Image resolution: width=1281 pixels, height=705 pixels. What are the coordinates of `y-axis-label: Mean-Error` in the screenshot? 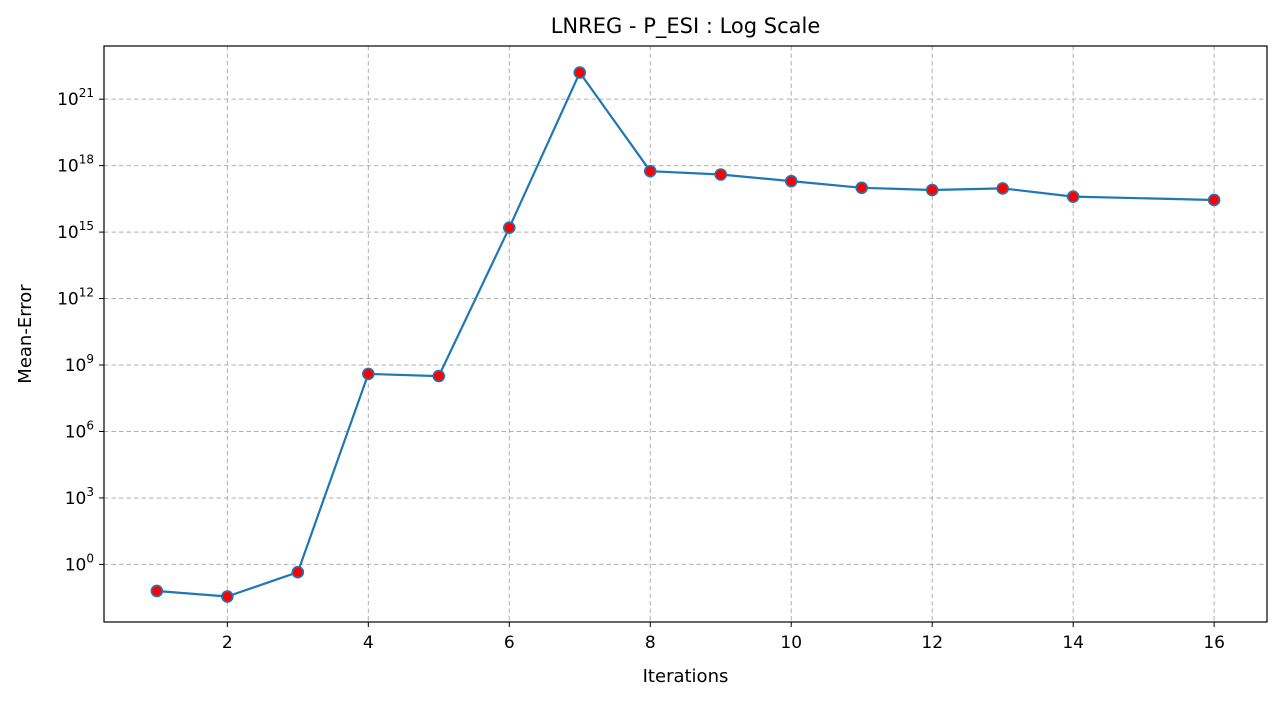 It's located at (25, 334).